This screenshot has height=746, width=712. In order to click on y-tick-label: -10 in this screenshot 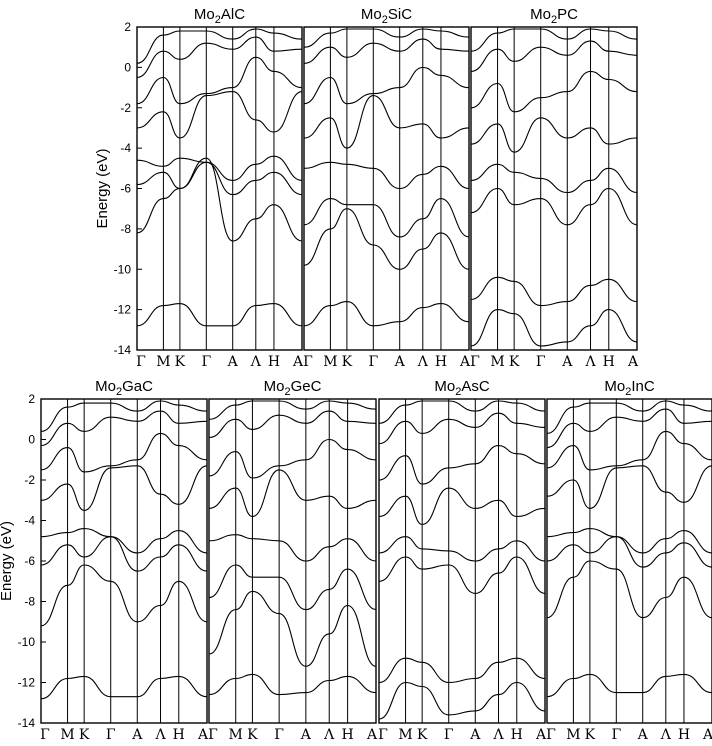, I will do `click(123, 269)`.